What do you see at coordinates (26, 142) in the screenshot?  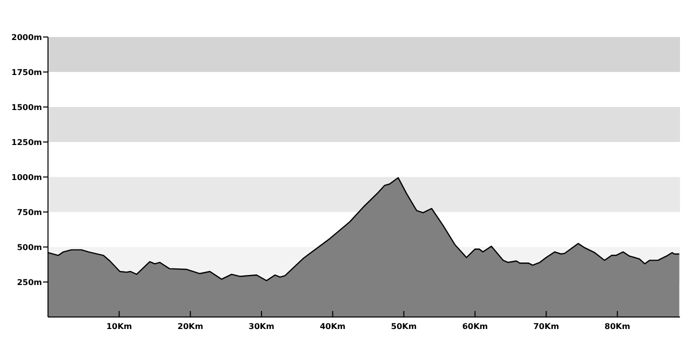 I see `y-tick-label: 1250m` at bounding box center [26, 142].